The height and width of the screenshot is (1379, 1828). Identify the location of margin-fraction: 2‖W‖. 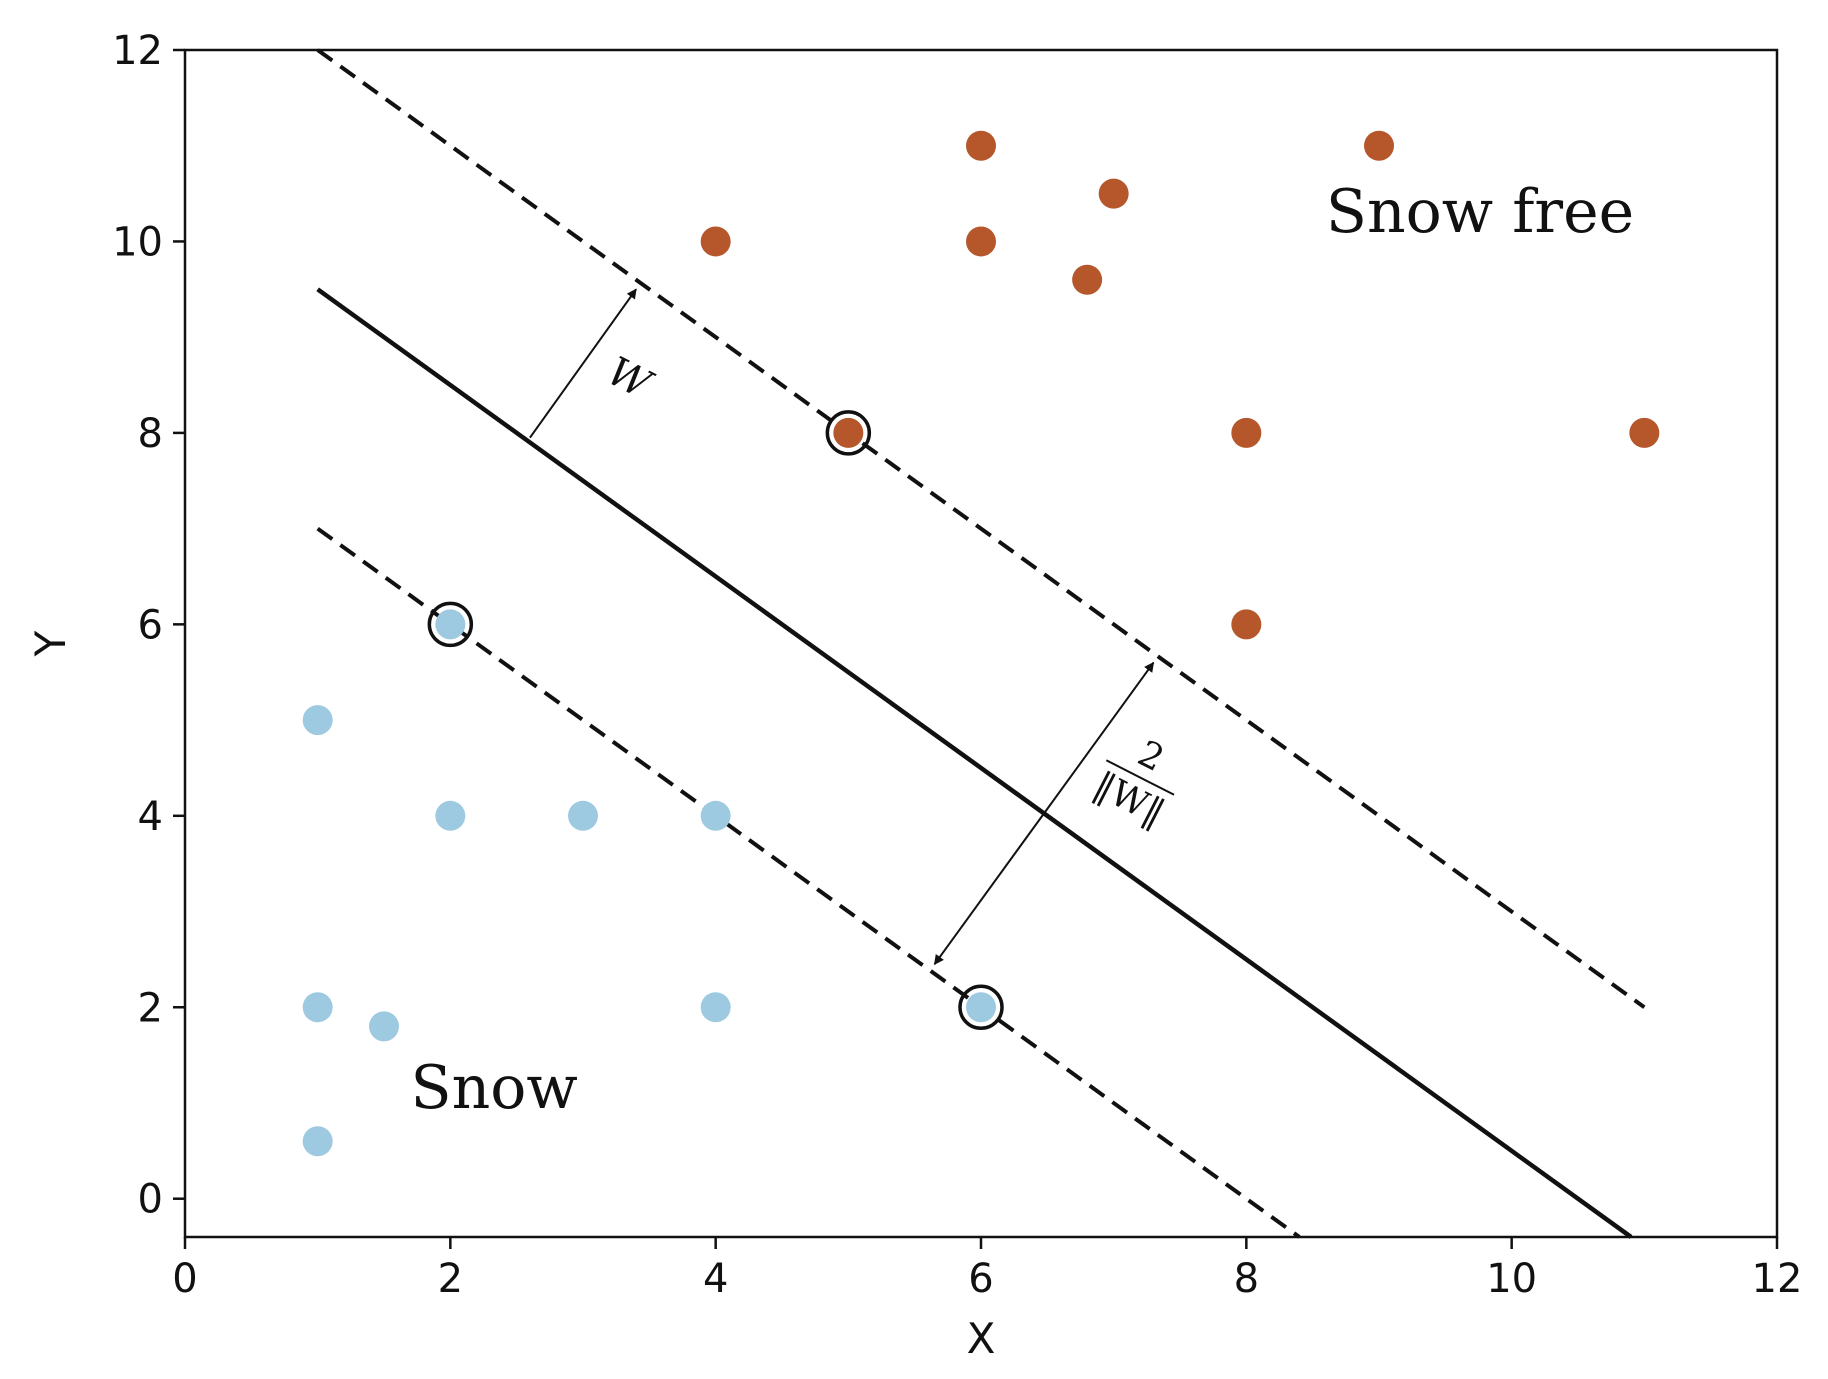
(1131, 784).